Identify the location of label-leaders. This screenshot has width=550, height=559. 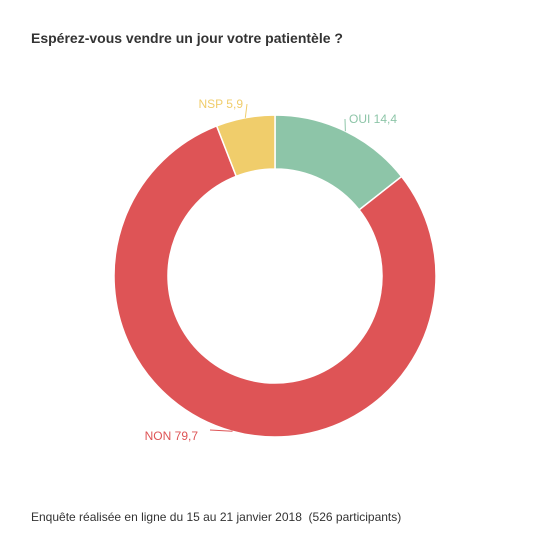
(277, 267).